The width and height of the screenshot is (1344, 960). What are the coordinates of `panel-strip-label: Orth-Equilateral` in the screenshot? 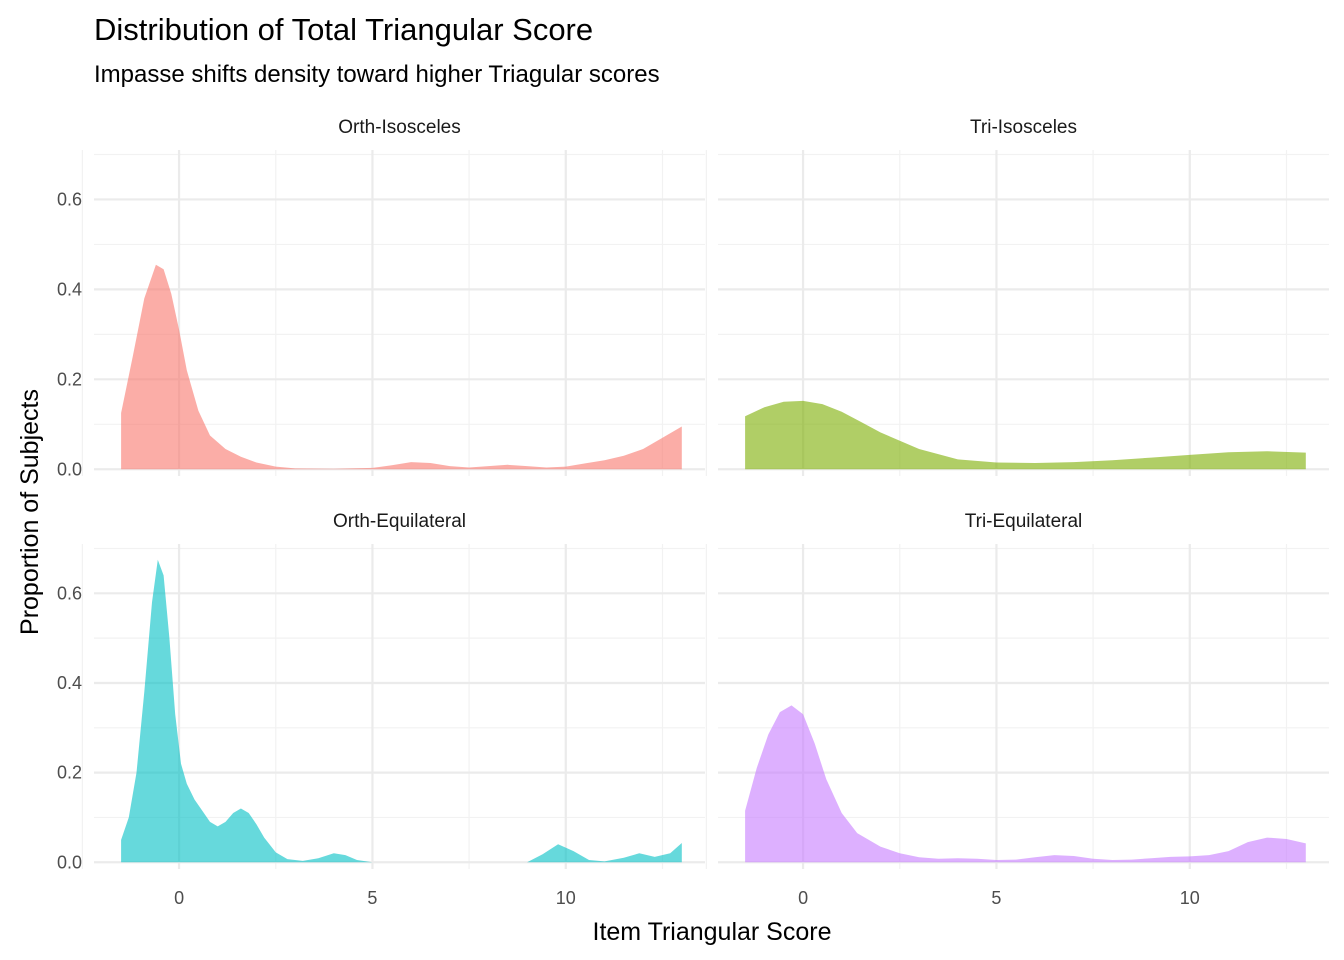 It's located at (399, 521).